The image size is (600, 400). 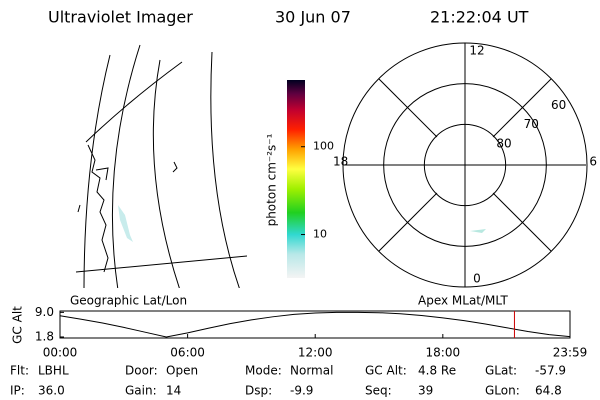 What do you see at coordinates (187, 353) in the screenshot?
I see `x-tick-label: 06:00` at bounding box center [187, 353].